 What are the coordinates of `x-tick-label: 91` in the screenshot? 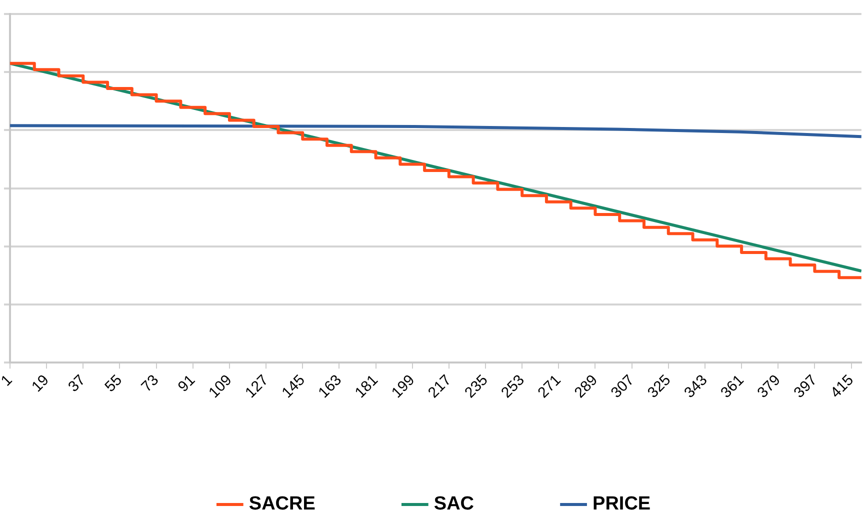 It's located at (186, 384).